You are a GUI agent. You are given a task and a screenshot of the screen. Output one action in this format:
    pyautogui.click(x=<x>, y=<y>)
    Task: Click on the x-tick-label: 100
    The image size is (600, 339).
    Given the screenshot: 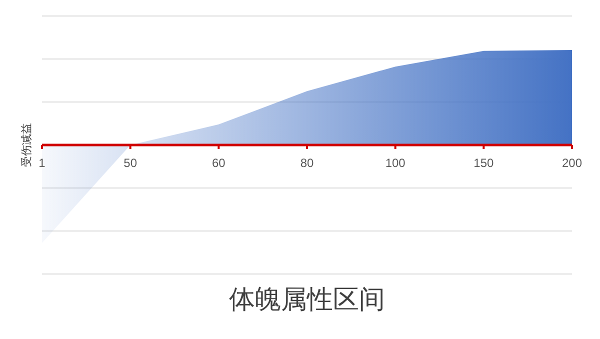 What is the action you would take?
    pyautogui.click(x=395, y=163)
    